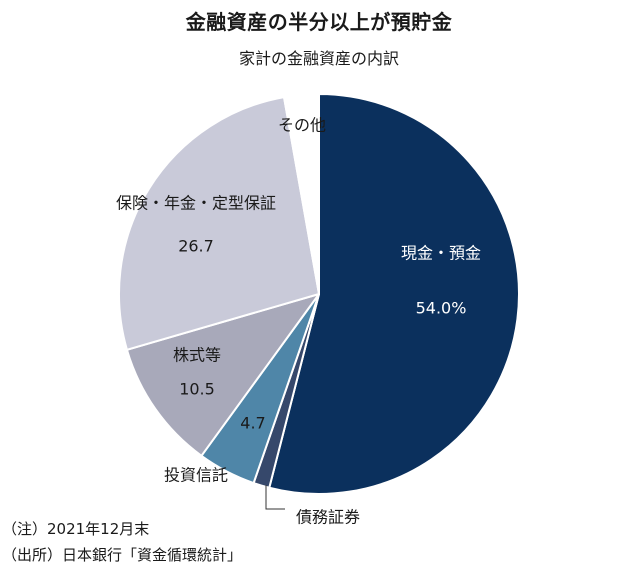 The image size is (638, 572). What do you see at coordinates (76, 529) in the screenshot?
I see `date-note: （注）2021年12月末` at bounding box center [76, 529].